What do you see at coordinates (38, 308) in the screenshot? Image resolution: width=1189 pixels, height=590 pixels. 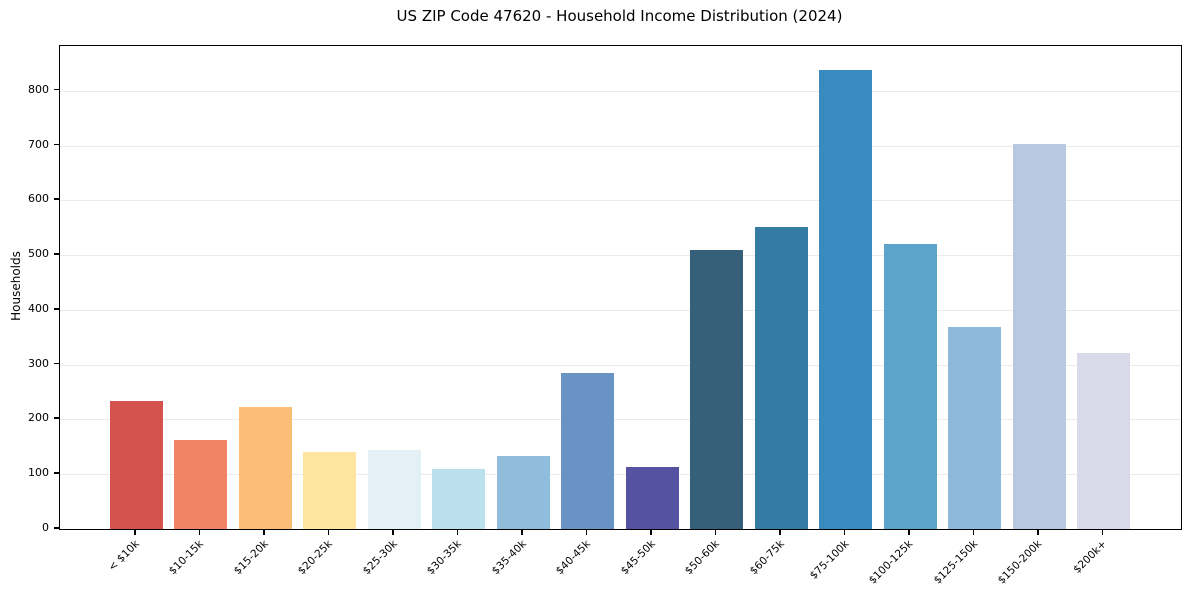 I see `y-tick-label-400: 400` at bounding box center [38, 308].